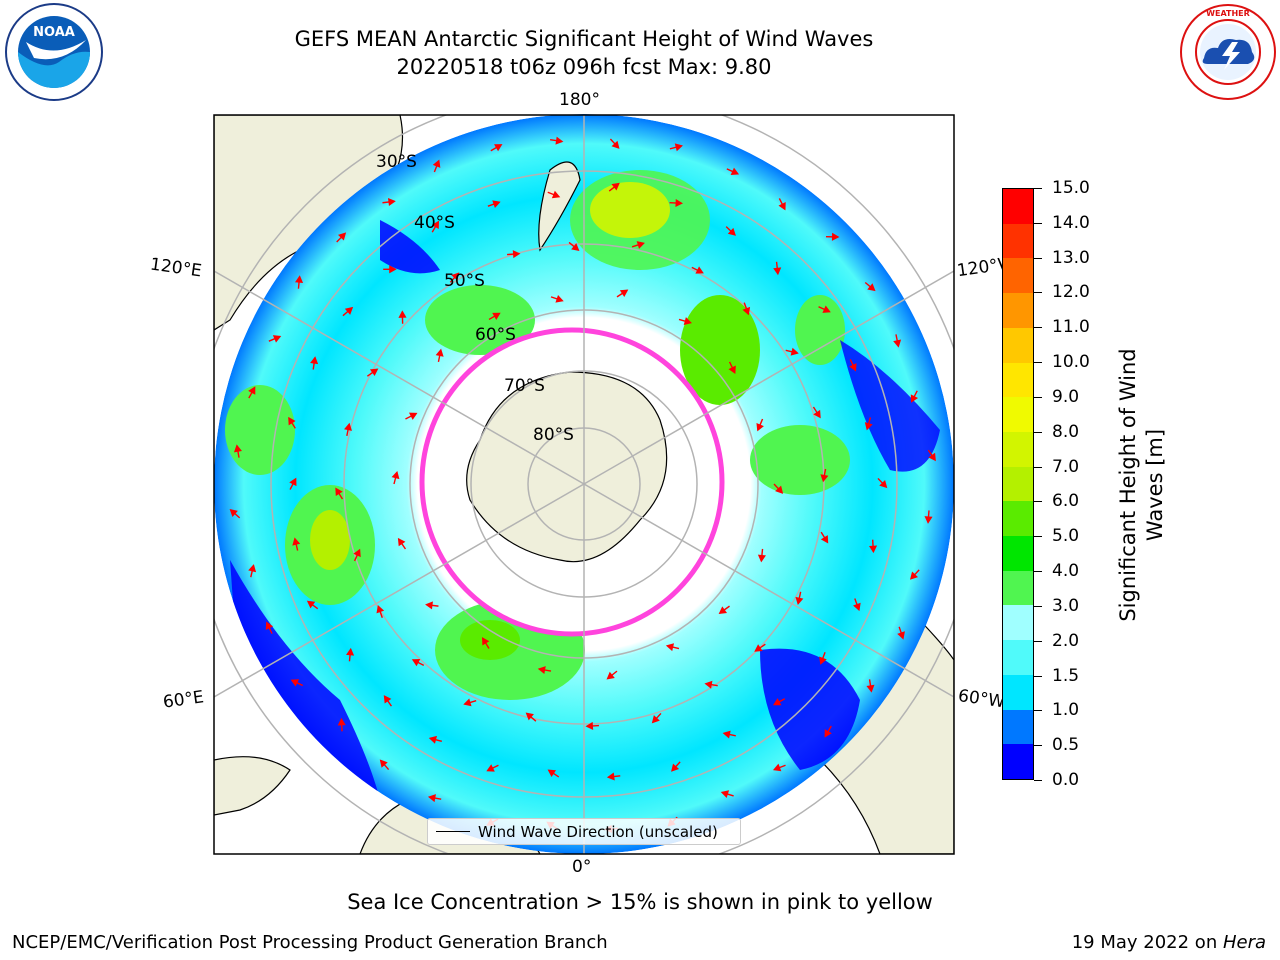 The width and height of the screenshot is (1280, 960). Describe the element at coordinates (598, 831) in the screenshot. I see `legend-label: Wind Wave Direction (unscaled)` at that location.